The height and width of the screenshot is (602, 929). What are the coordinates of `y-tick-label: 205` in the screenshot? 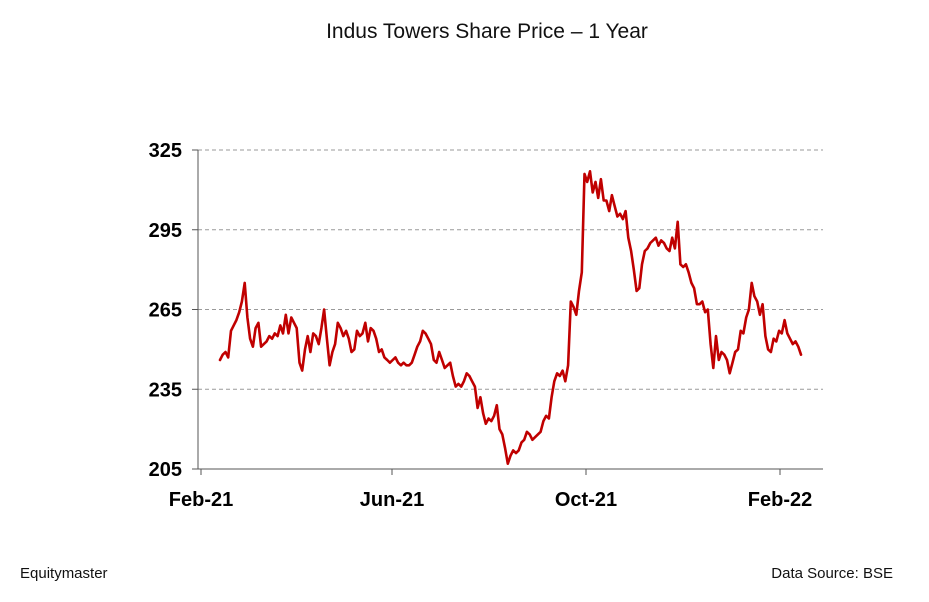 It's located at (165, 470).